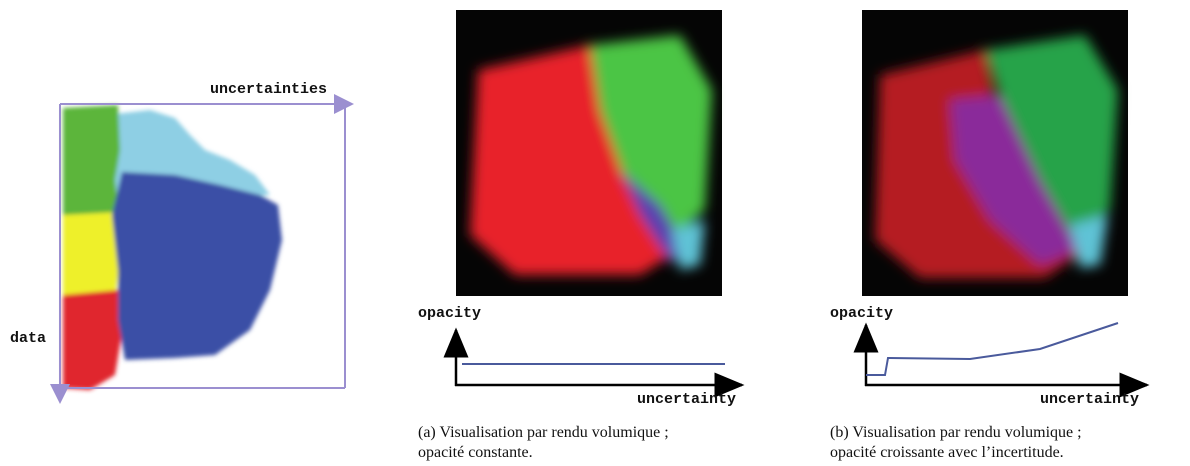  Describe the element at coordinates (268, 89) in the screenshot. I see `x-axis-label: uncertainties` at that location.